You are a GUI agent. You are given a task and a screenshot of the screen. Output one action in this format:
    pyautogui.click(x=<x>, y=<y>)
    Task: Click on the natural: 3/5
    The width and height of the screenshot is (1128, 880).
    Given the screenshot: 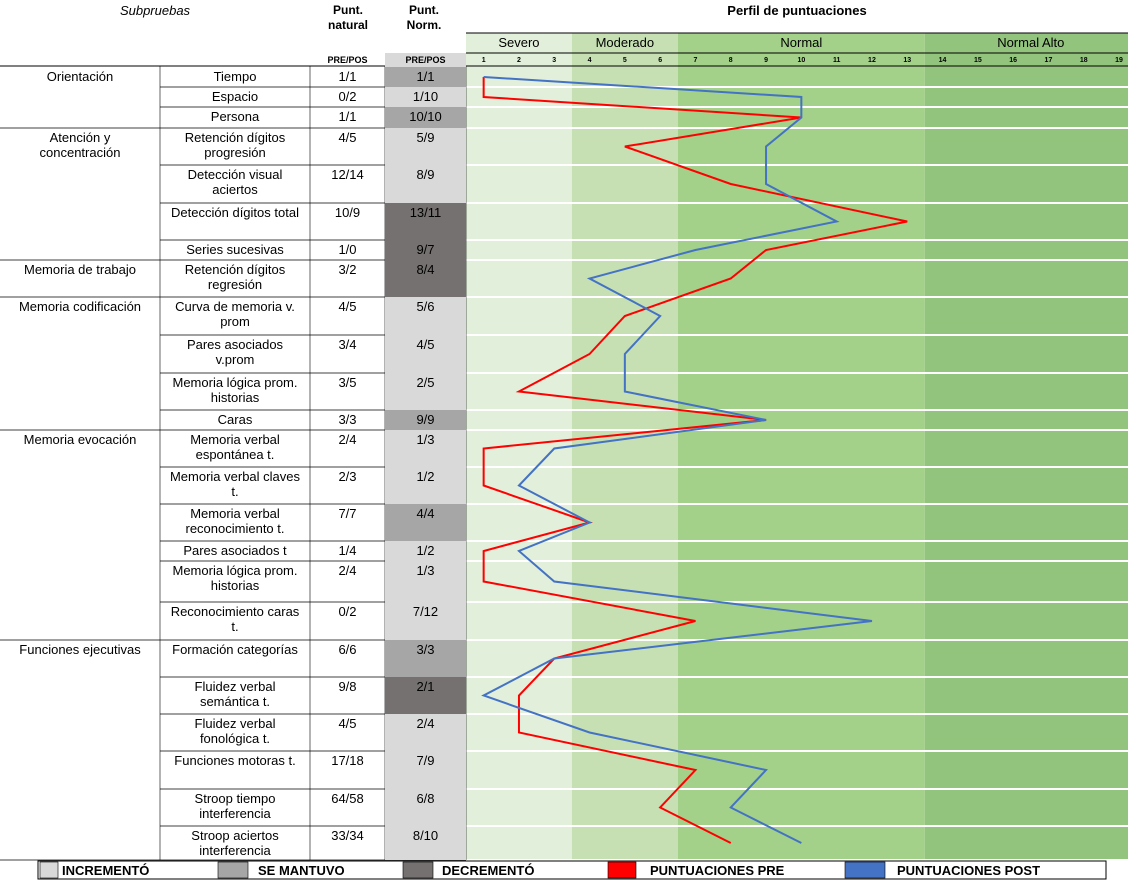 What is the action you would take?
    pyautogui.click(x=347, y=382)
    